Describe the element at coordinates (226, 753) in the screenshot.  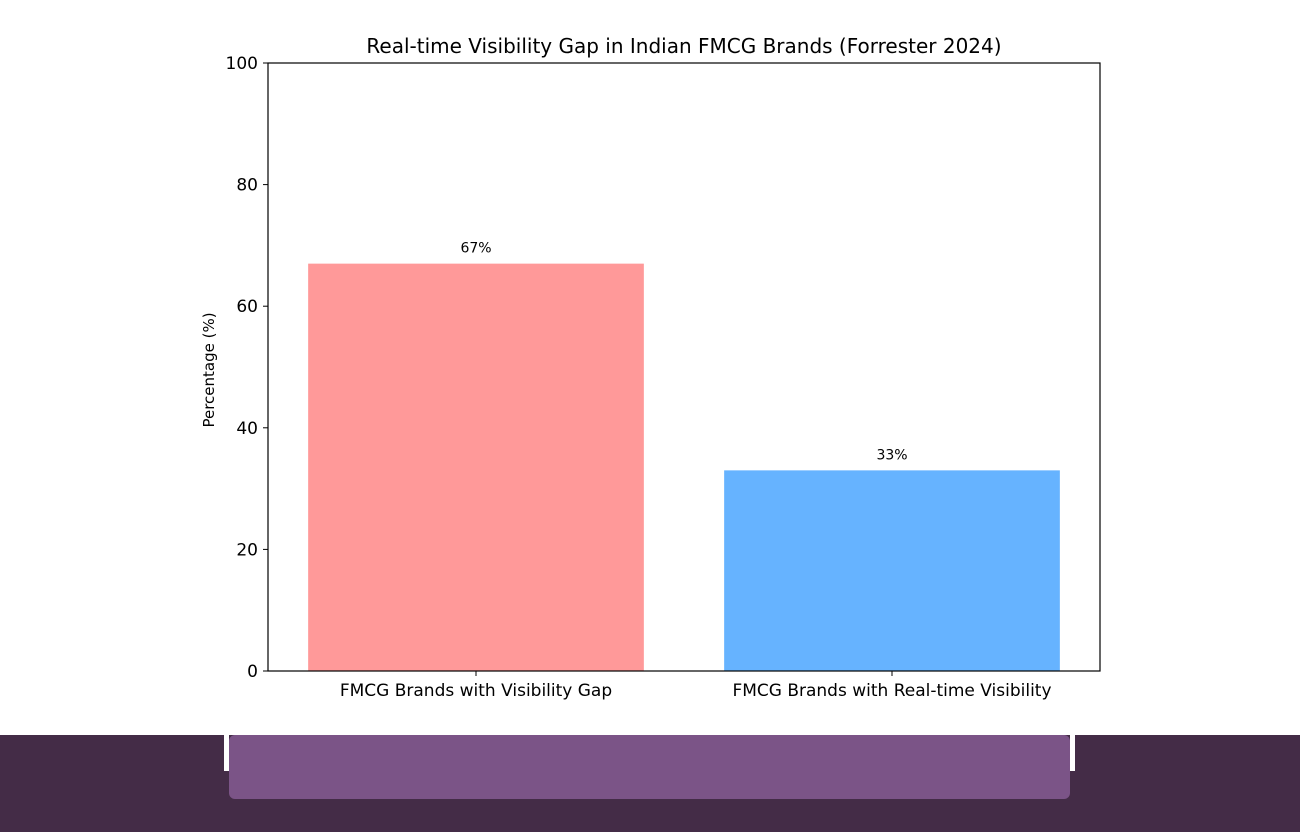
I see `footer-divider-left` at that location.